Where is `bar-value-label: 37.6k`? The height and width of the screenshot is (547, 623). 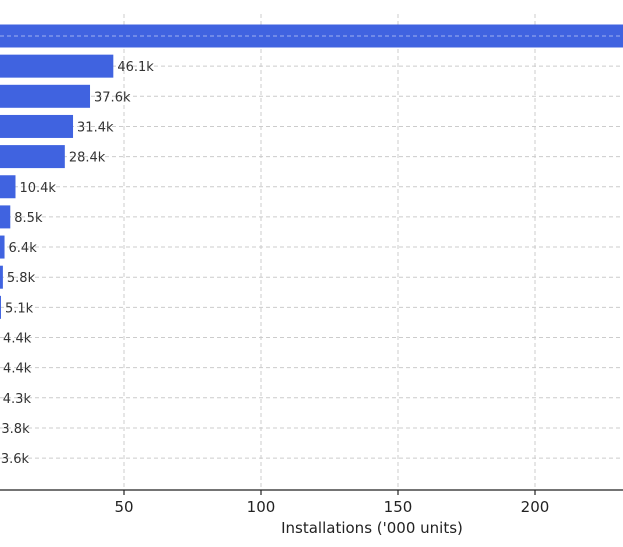
bar-value-label: 37.6k is located at coordinates (112, 97).